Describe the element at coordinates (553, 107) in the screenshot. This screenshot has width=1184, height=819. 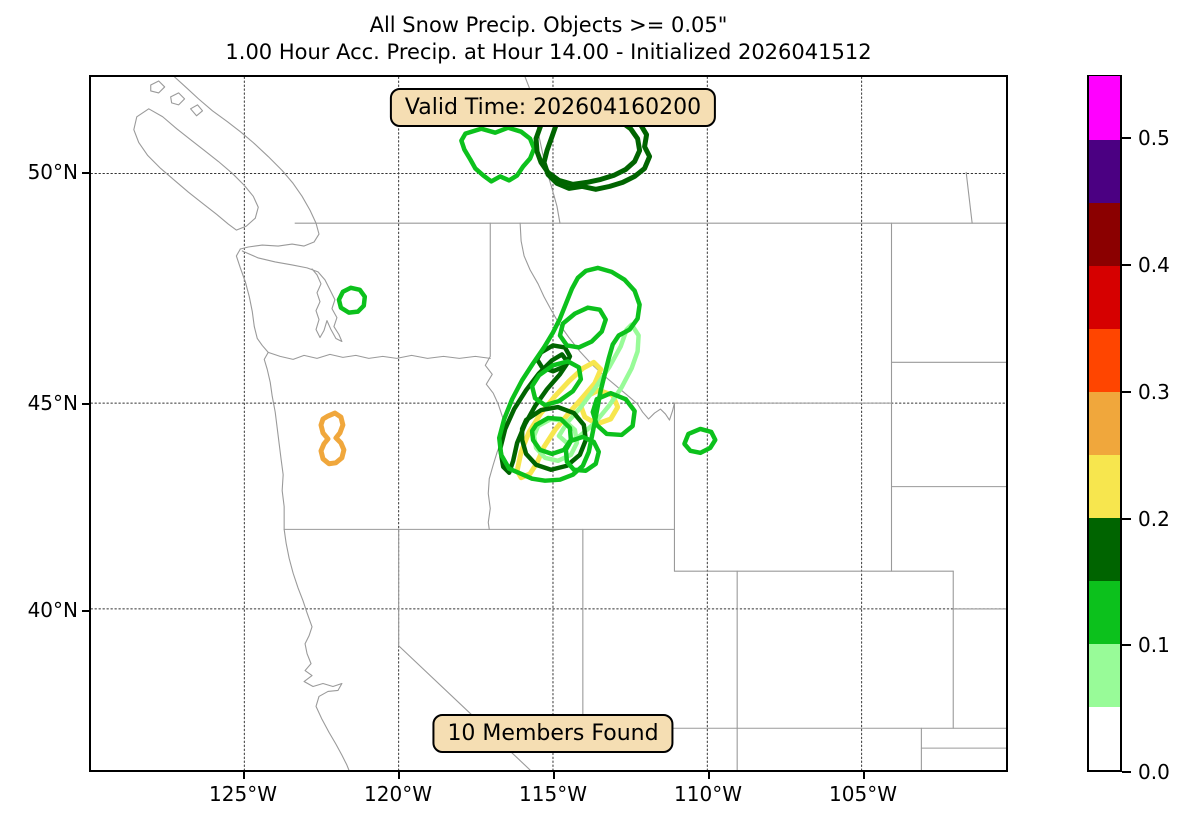
I see `valid-time-badge: Valid Time: 202604160200` at that location.